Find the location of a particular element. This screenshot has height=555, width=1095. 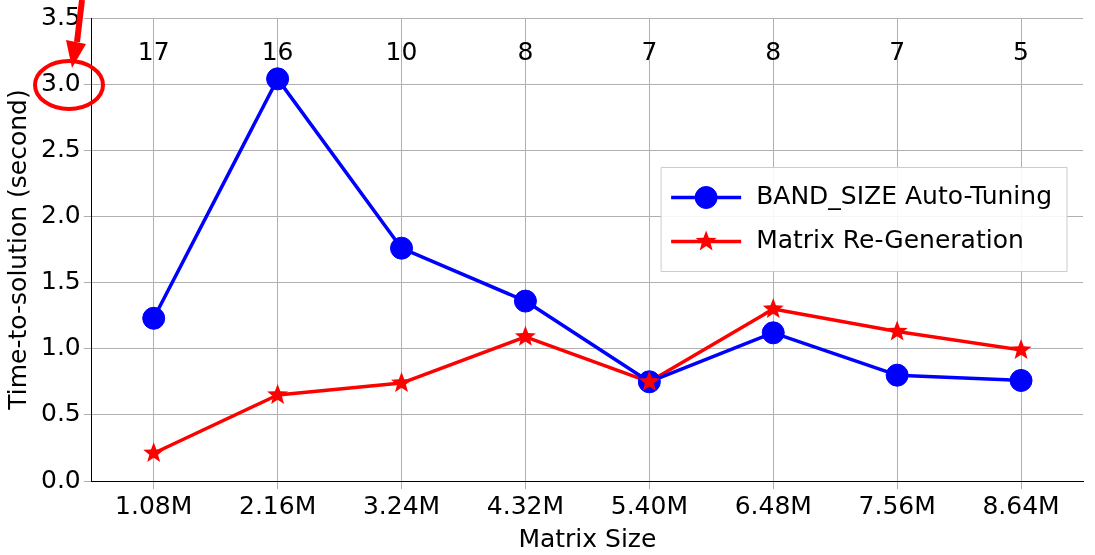

x-tick-label: 8.64M is located at coordinates (1021, 505).